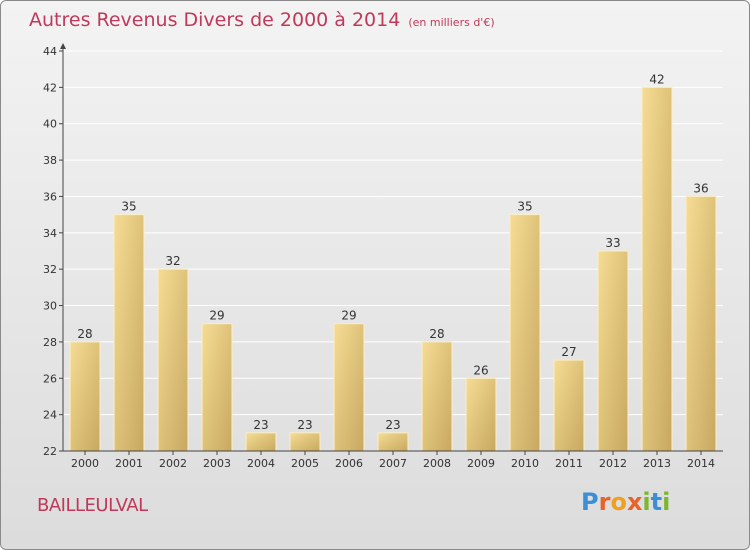 The height and width of the screenshot is (550, 750). What do you see at coordinates (50, 415) in the screenshot?
I see `y-tick-label: 24` at bounding box center [50, 415].